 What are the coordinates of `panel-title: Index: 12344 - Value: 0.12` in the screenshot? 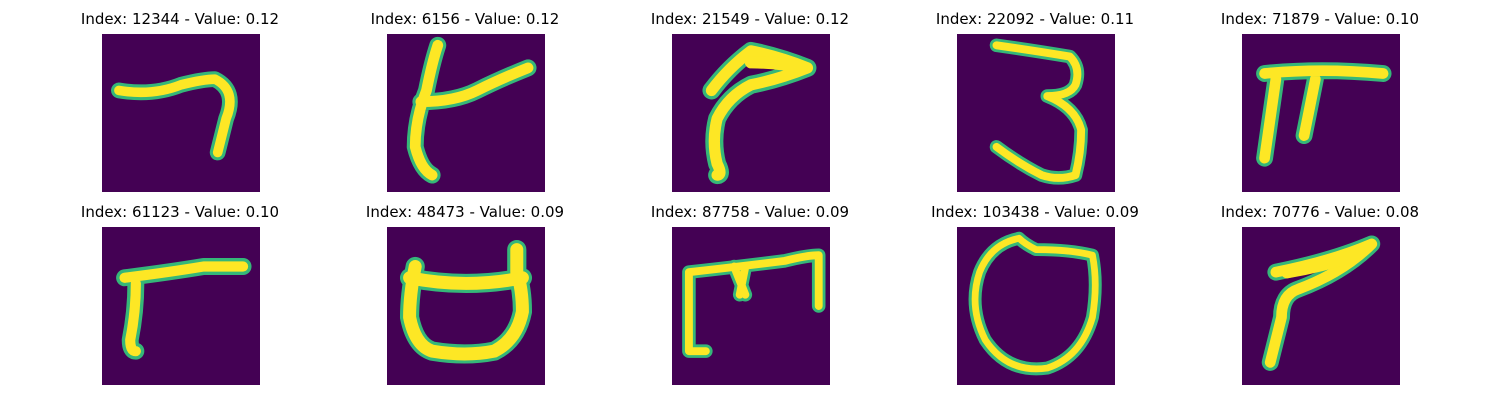 It's located at (180, 19).